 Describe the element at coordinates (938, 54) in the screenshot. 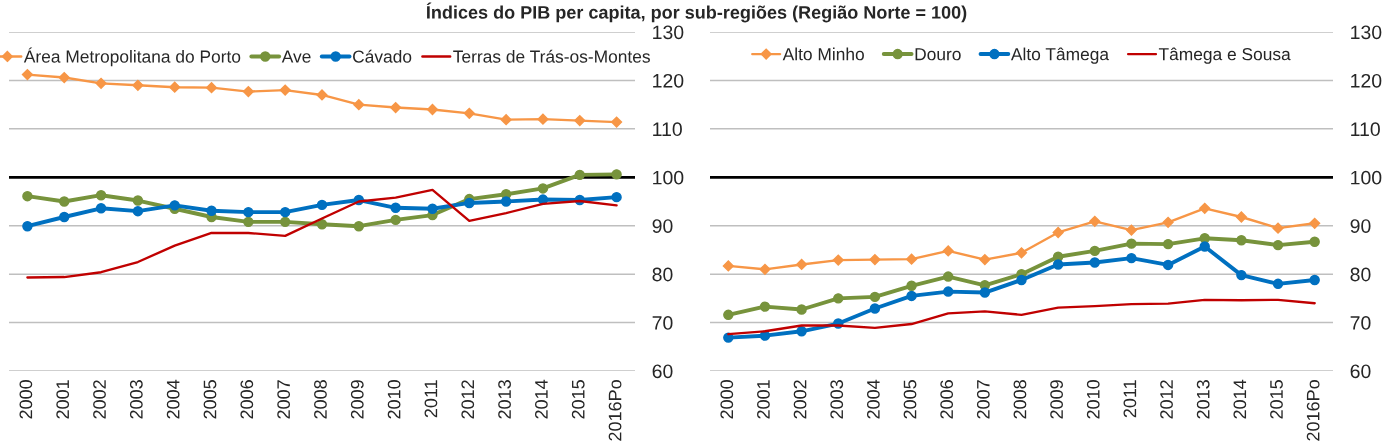

I see `legend-label: Douro` at that location.